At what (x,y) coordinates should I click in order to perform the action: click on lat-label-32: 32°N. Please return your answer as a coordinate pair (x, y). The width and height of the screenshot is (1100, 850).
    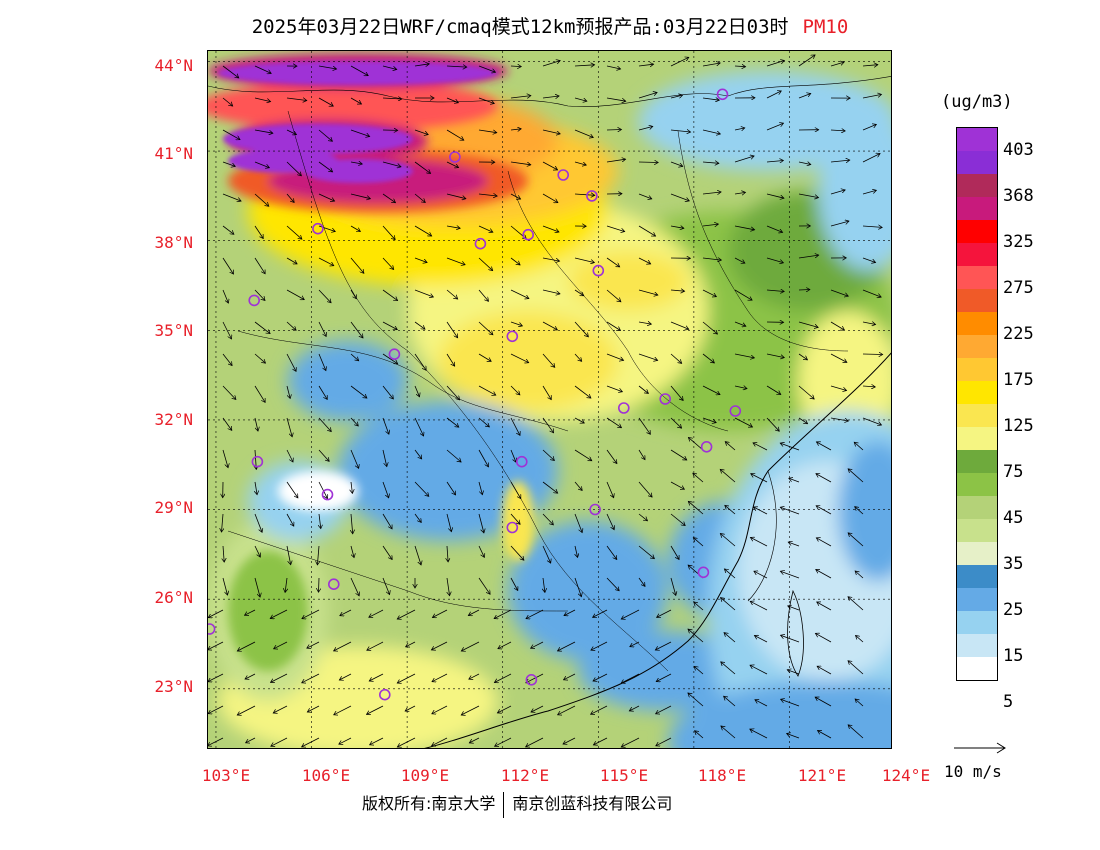
    Looking at the image, I should click on (173, 419).